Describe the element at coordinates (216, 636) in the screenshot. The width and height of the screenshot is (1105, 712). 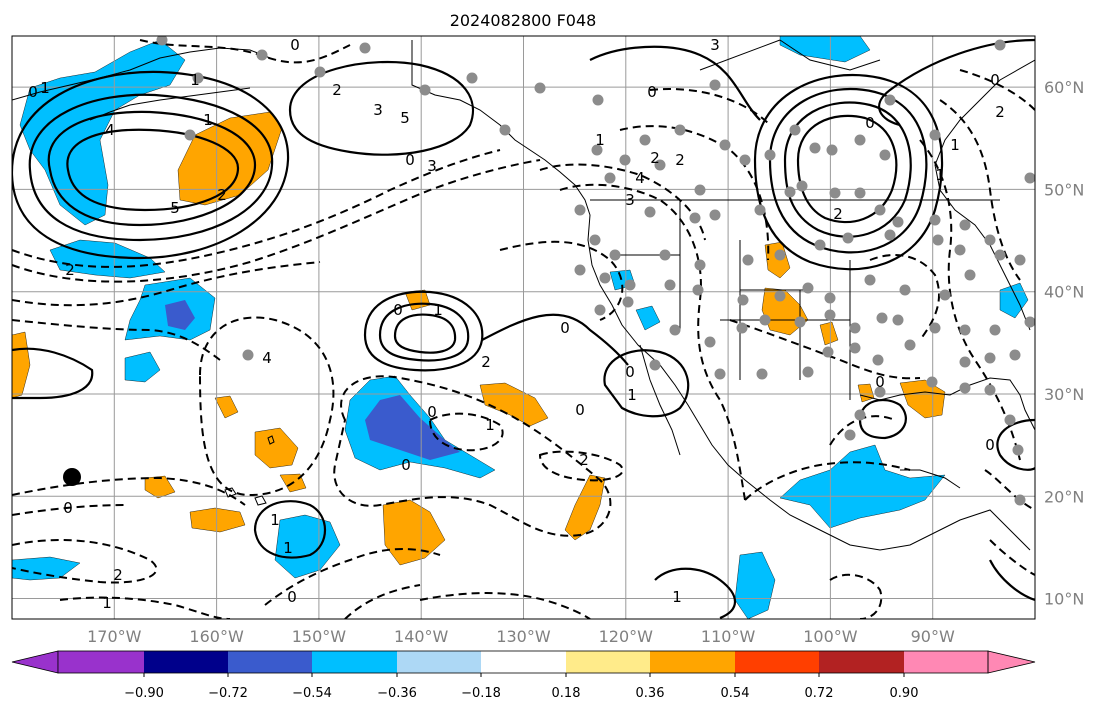
I see `lon-tick-label: 160°W` at that location.